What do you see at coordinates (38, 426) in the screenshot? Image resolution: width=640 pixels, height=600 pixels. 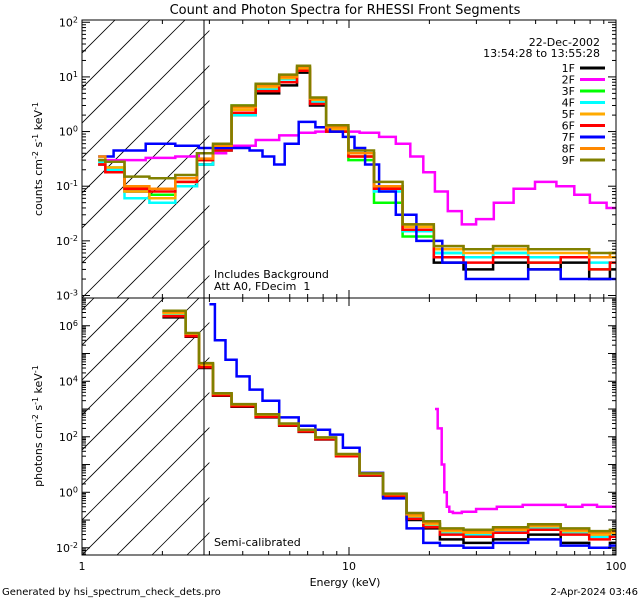 I see `bottom-y-axis-label: photons cm-2 s-1 keV-1` at bounding box center [38, 426].